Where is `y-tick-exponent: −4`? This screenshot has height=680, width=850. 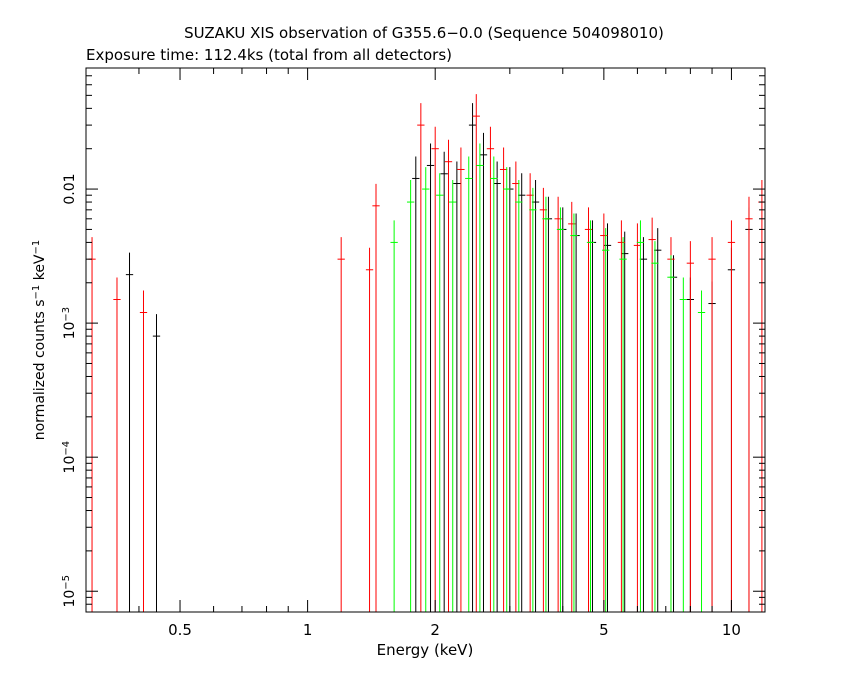
y-tick-exponent: −4 is located at coordinates (66, 448).